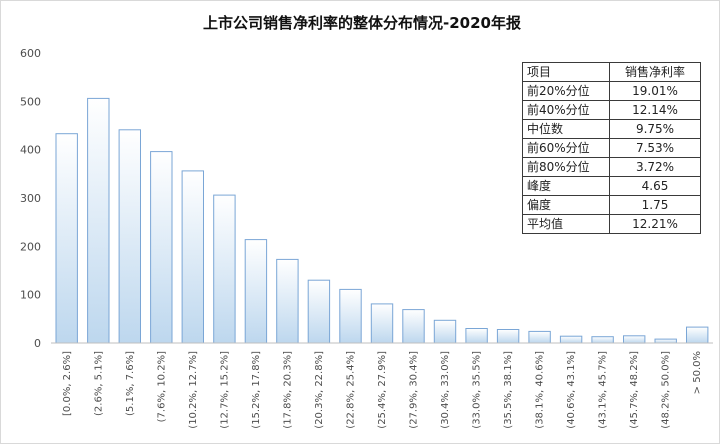 The width and height of the screenshot is (722, 447). Describe the element at coordinates (30, 101) in the screenshot. I see `y-tick-label: 500` at that location.